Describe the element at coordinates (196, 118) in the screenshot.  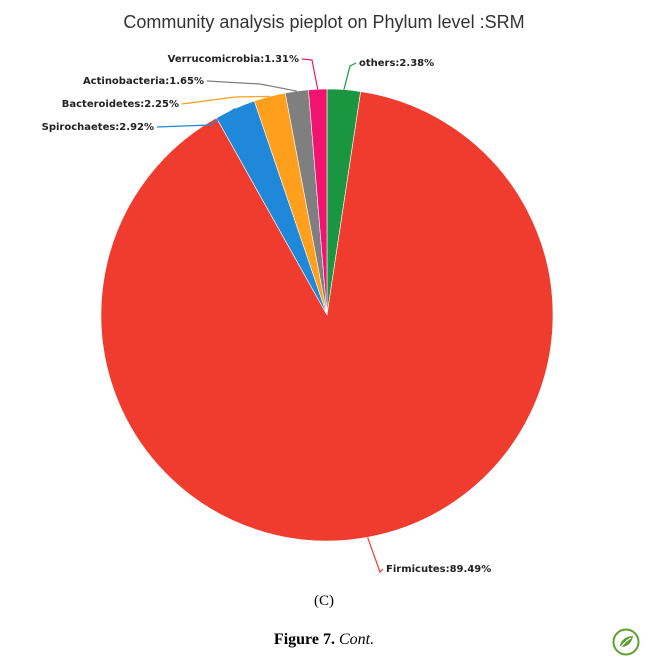
I see `leader-line-spirochaetes` at that location.